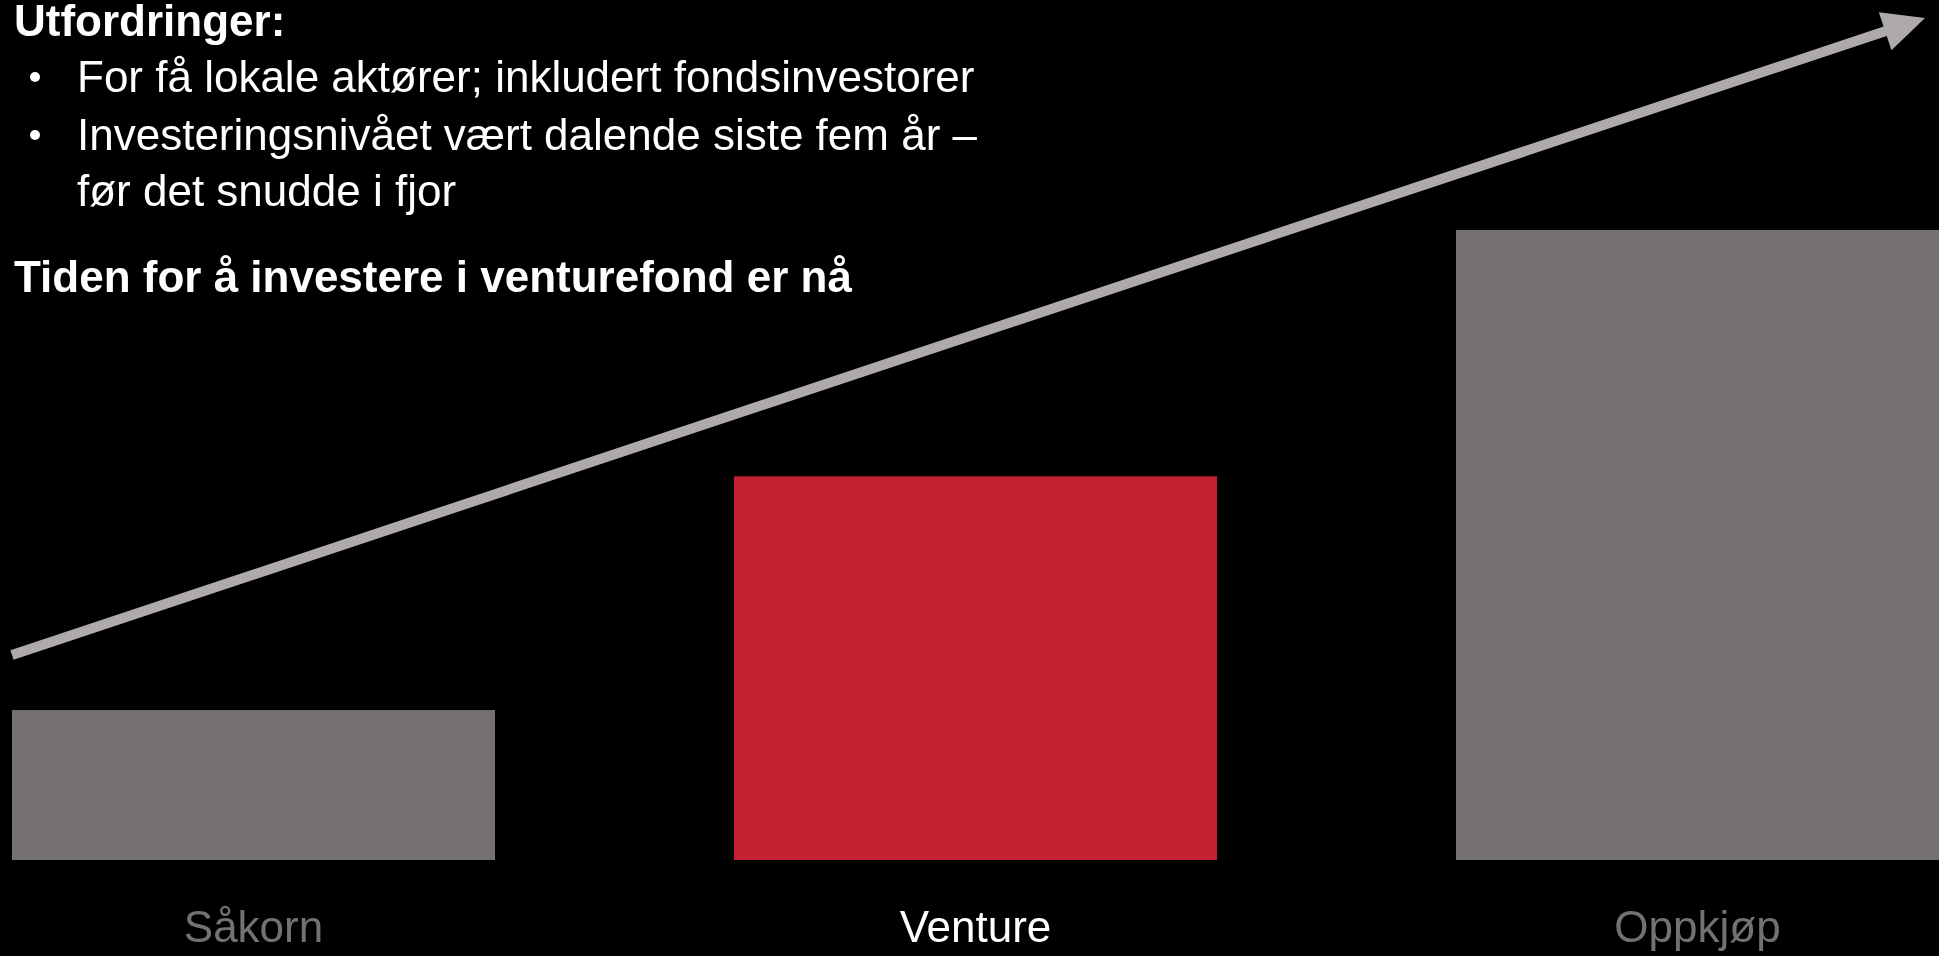 The image size is (1939, 956). Describe the element at coordinates (1697, 926) in the screenshot. I see `x-tick-label: Oppkjøp` at that location.